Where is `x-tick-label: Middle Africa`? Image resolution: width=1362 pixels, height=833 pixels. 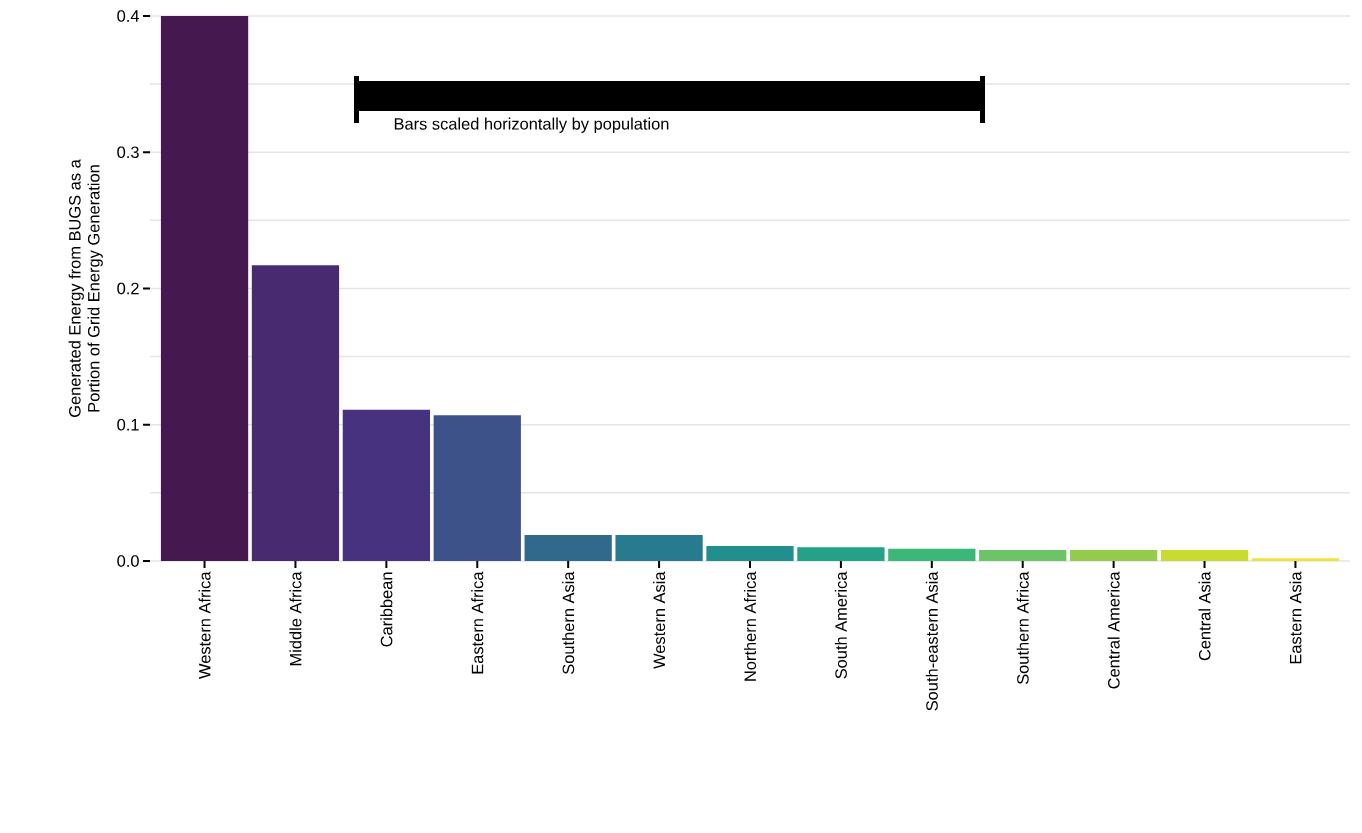
x-tick-label: Middle Africa is located at coordinates (295, 618).